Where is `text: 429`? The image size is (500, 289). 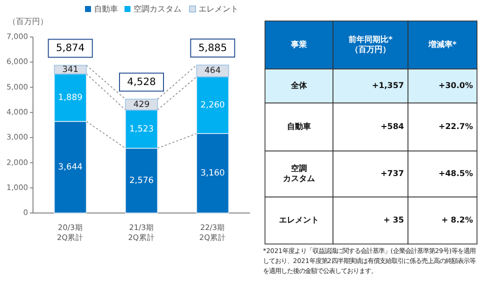
text: 429 is located at coordinates (141, 105).